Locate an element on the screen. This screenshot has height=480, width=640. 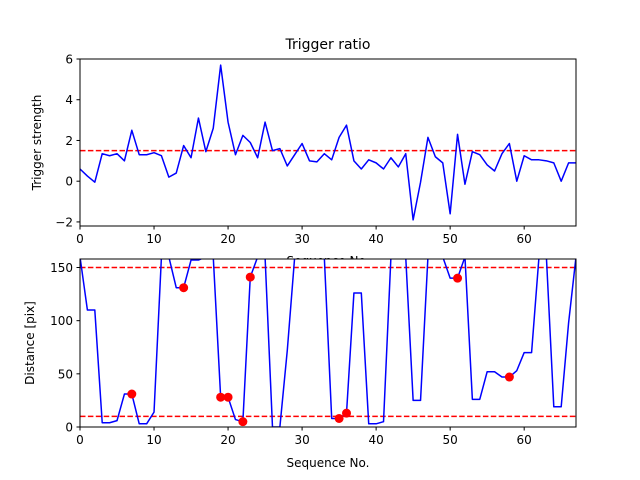
top-y-axis-label: Trigger strength is located at coordinates (37, 143).